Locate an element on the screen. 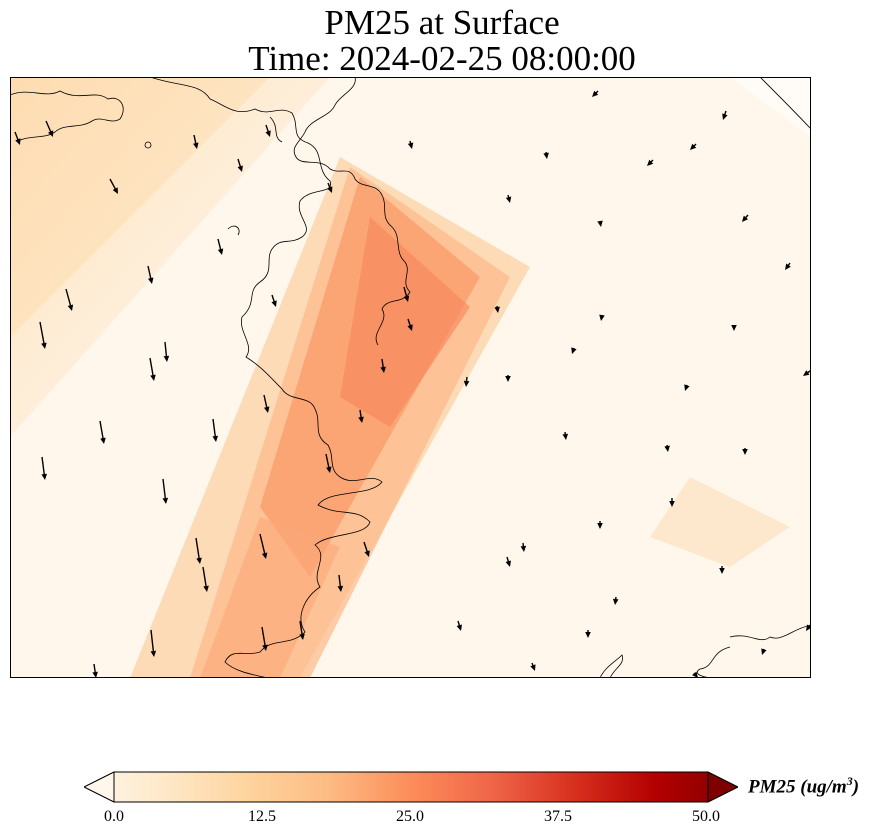  colorbar-label-text: PM25 (ug/m is located at coordinates (797, 787).